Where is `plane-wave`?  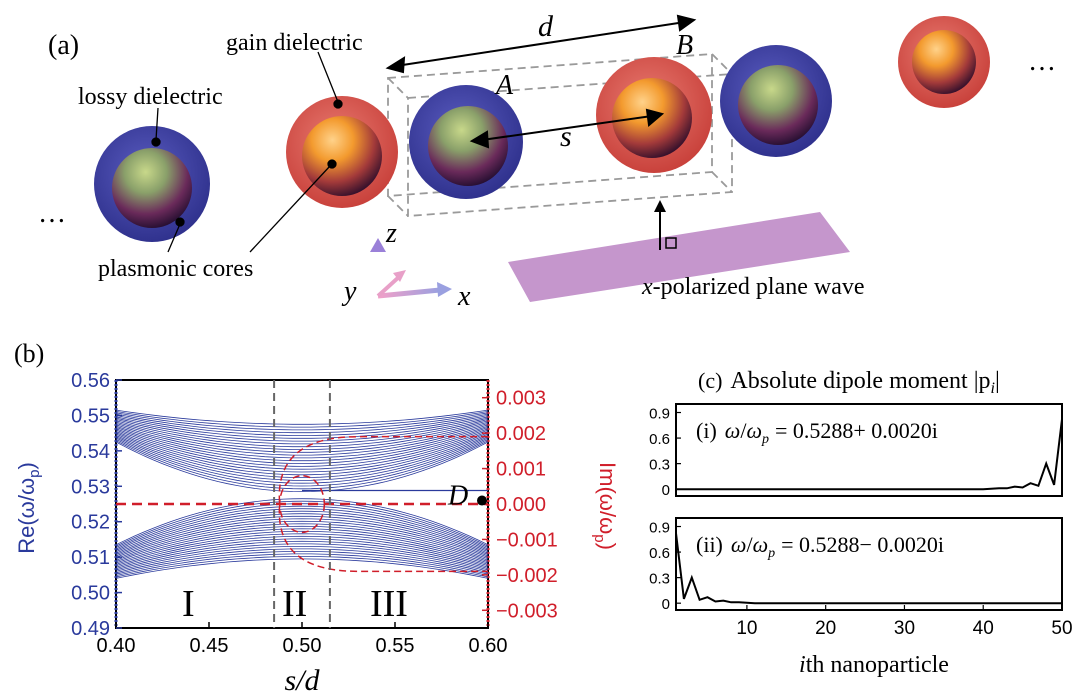 plane-wave is located at coordinates (679, 251).